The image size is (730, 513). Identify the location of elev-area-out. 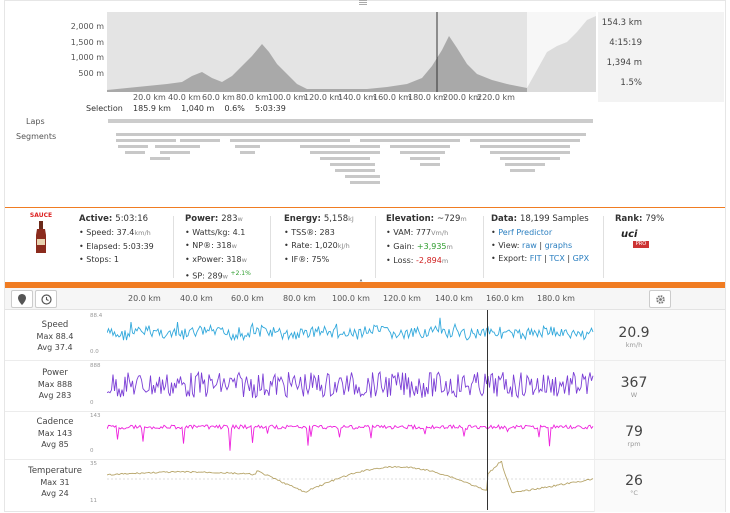
(561, 54).